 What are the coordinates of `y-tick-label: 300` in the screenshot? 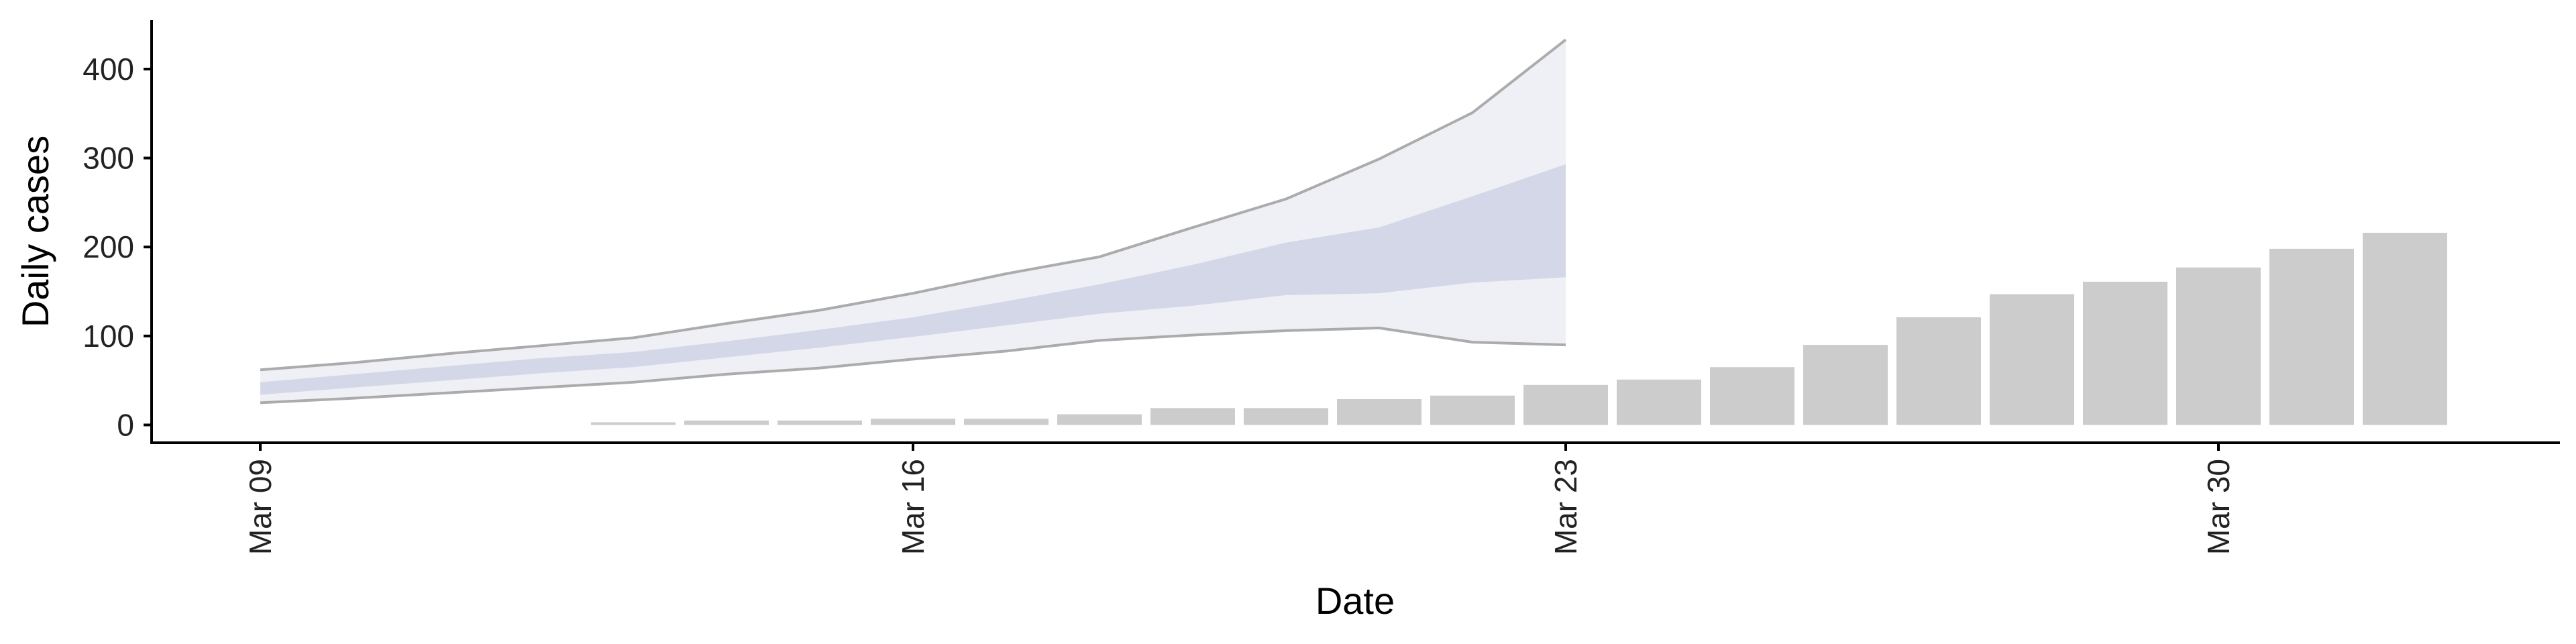 It's located at (108, 158).